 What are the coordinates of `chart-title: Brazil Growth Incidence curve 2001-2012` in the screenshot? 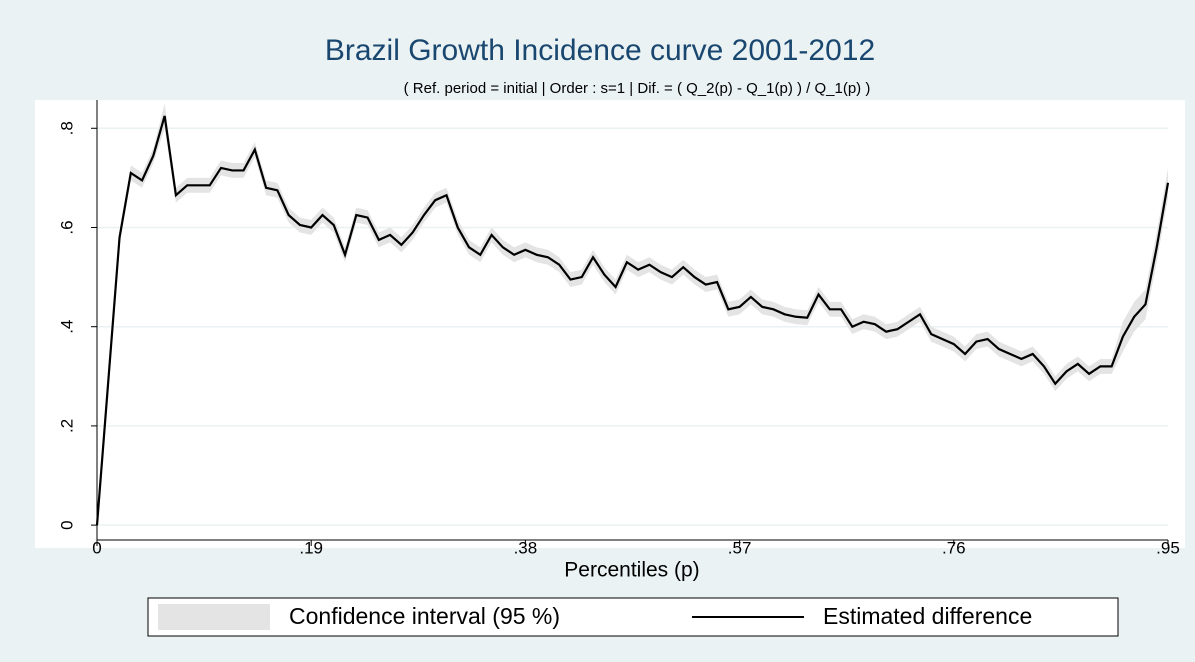 It's located at (600, 50).